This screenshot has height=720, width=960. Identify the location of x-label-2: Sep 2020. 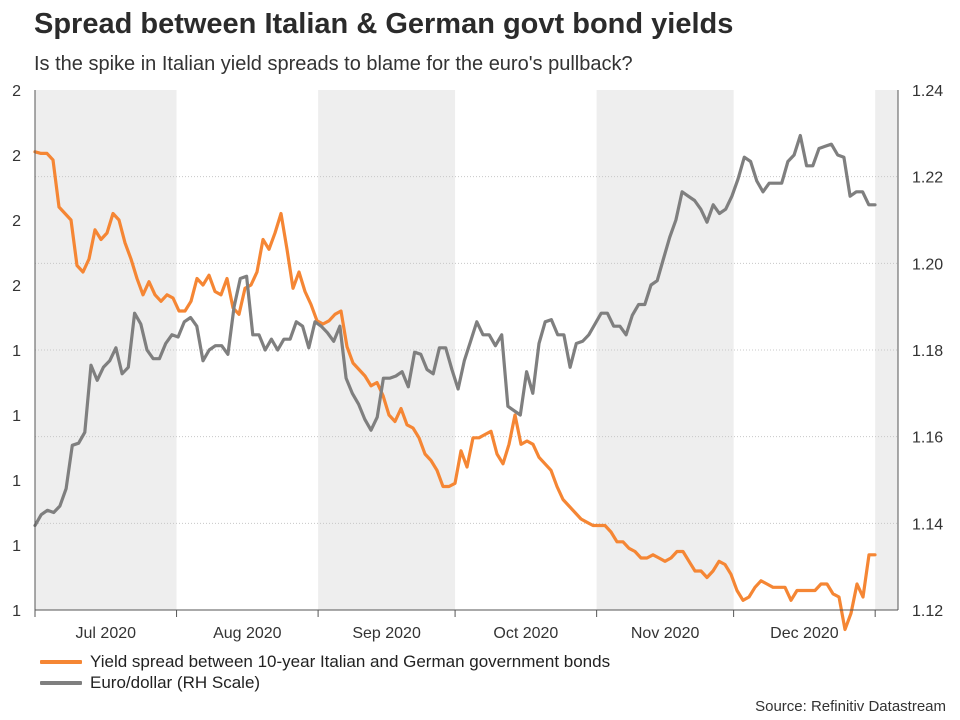
(386, 633).